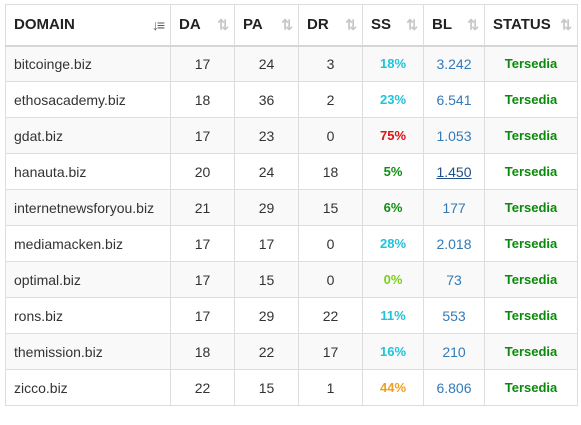 The image size is (581, 425). What do you see at coordinates (454, 351) in the screenshot?
I see `bl-cell: 210` at bounding box center [454, 351].